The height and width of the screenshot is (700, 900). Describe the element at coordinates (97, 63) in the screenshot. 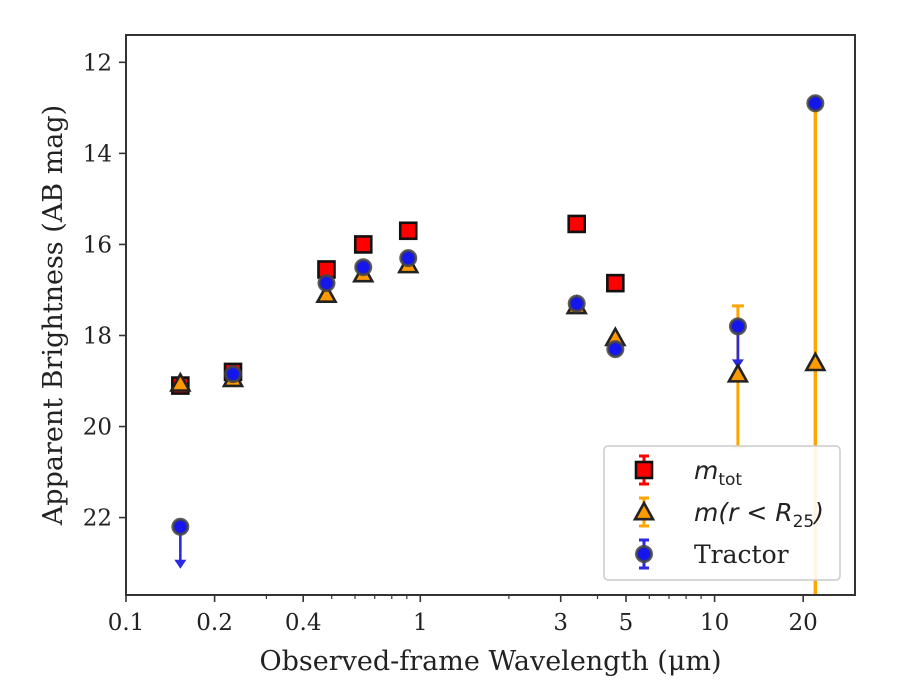

I see `y-tick-label: 12` at that location.